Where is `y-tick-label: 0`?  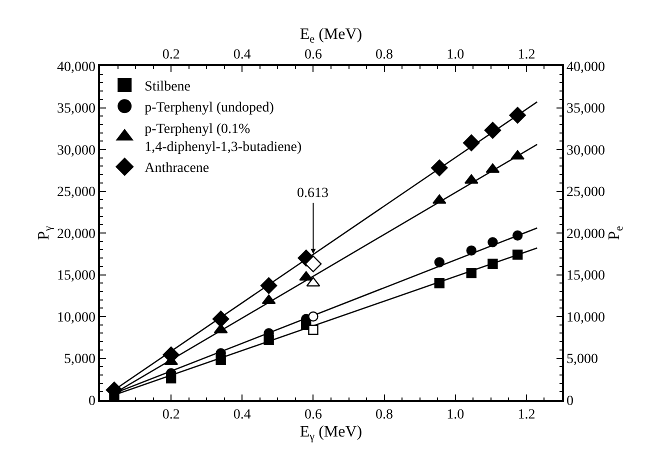 y-tick-label: 0 is located at coordinates (92, 401).